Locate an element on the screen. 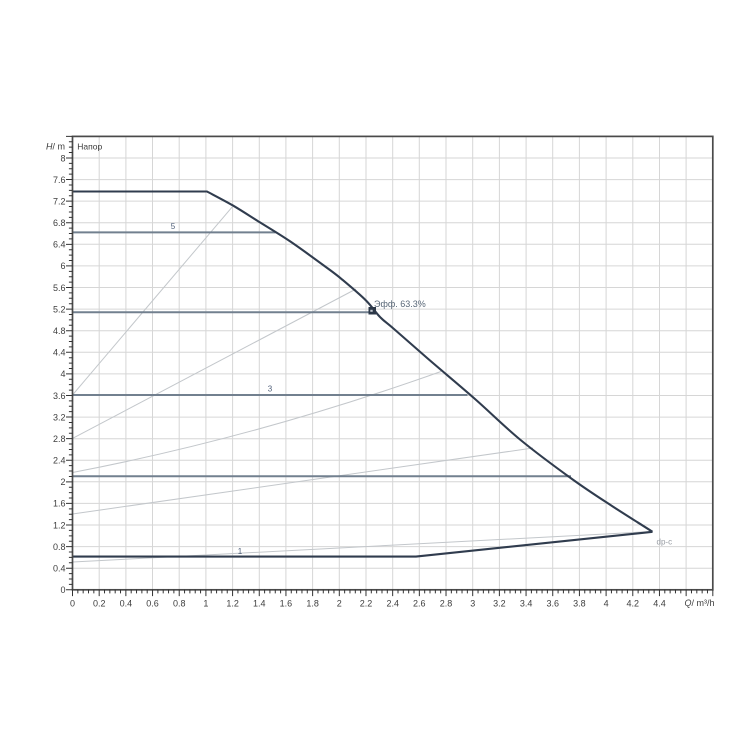 The height and width of the screenshot is (750, 750). svg-text: 0.2 is located at coordinates (99, 604).